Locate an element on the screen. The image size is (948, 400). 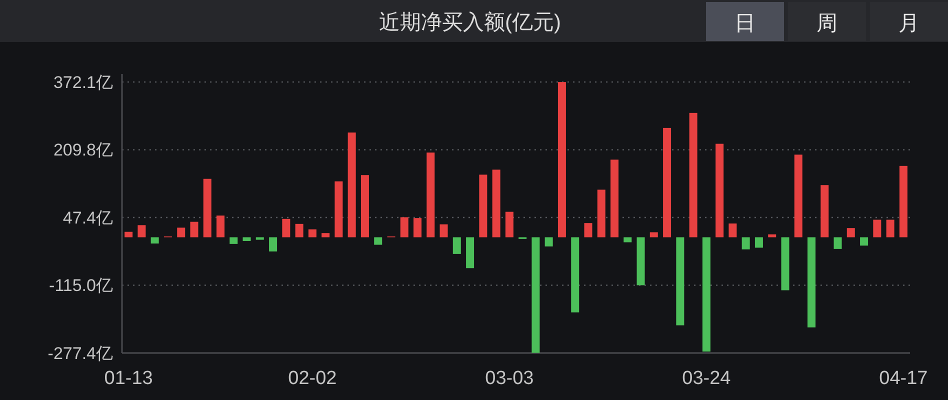
xtick: 02-02 is located at coordinates (312, 378).